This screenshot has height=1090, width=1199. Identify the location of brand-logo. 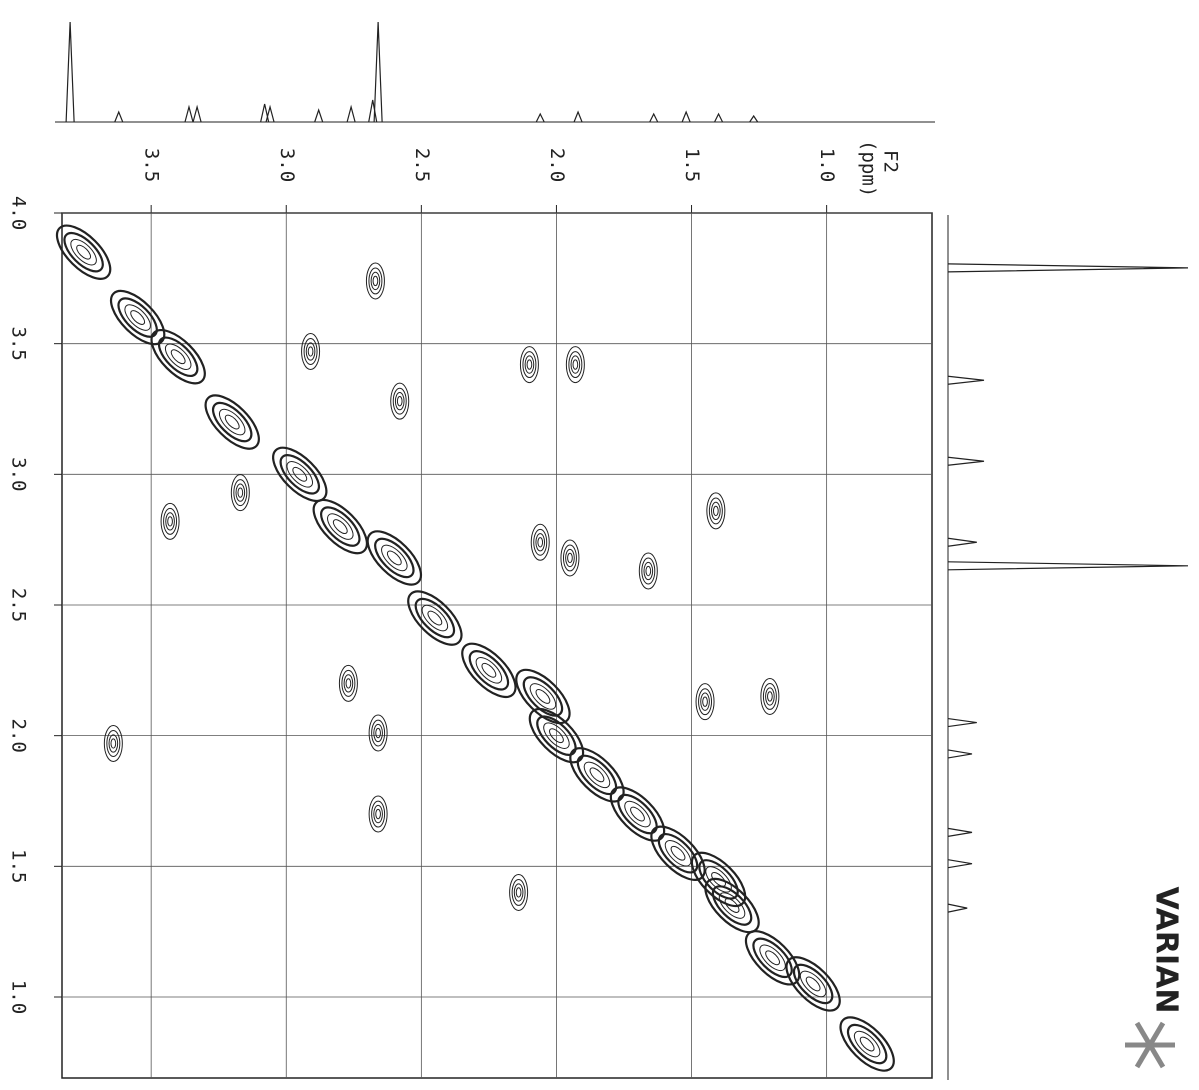
(1150, 1045).